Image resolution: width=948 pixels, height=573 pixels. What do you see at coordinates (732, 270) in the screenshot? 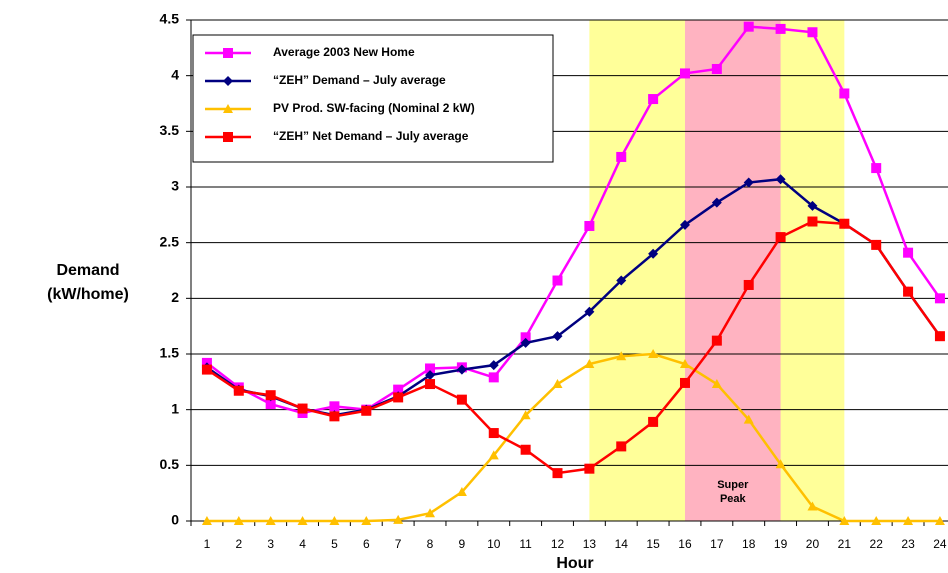
I see `highlight-band` at bounding box center [732, 270].